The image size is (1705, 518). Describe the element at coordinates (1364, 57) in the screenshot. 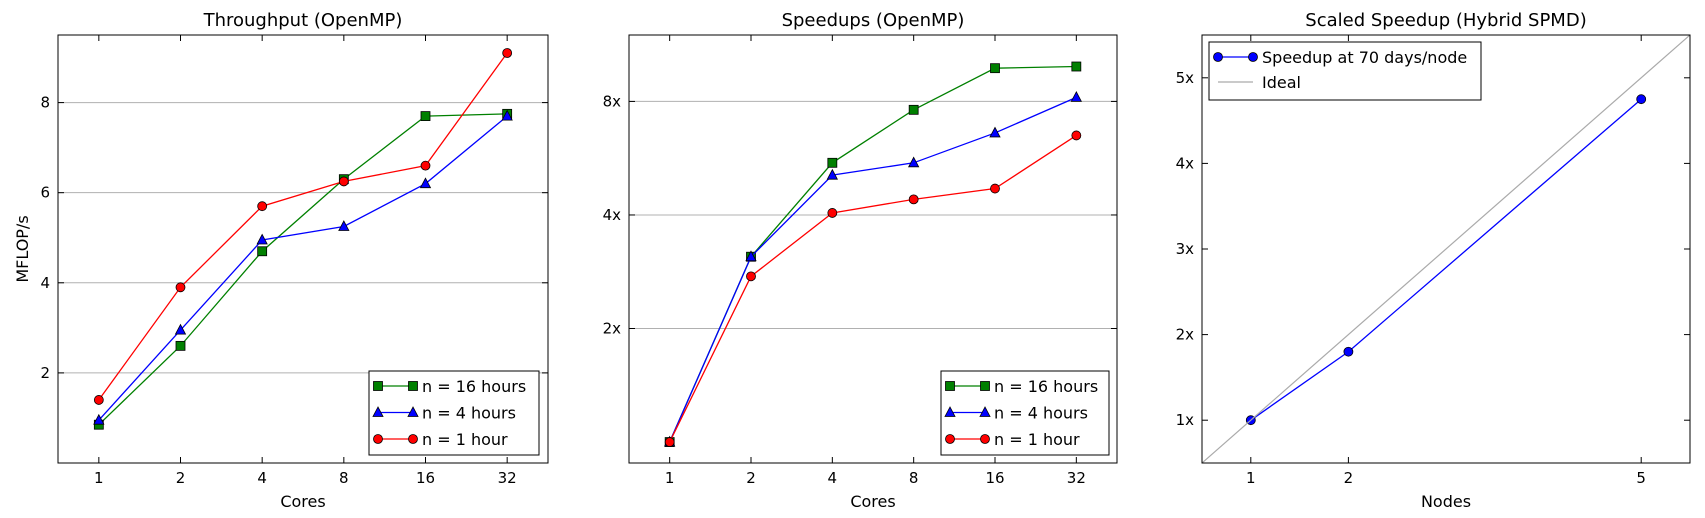

I see `legend-entry: Speedup at 70 days/node` at that location.